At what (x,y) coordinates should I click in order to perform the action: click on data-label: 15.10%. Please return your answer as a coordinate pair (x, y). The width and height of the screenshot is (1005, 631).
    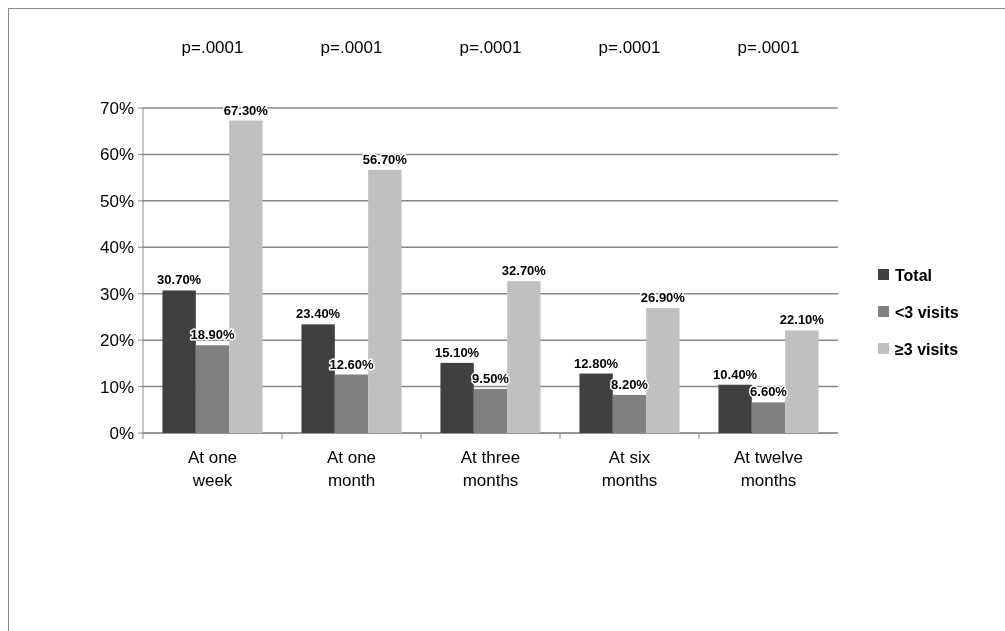
    Looking at the image, I should click on (457, 352).